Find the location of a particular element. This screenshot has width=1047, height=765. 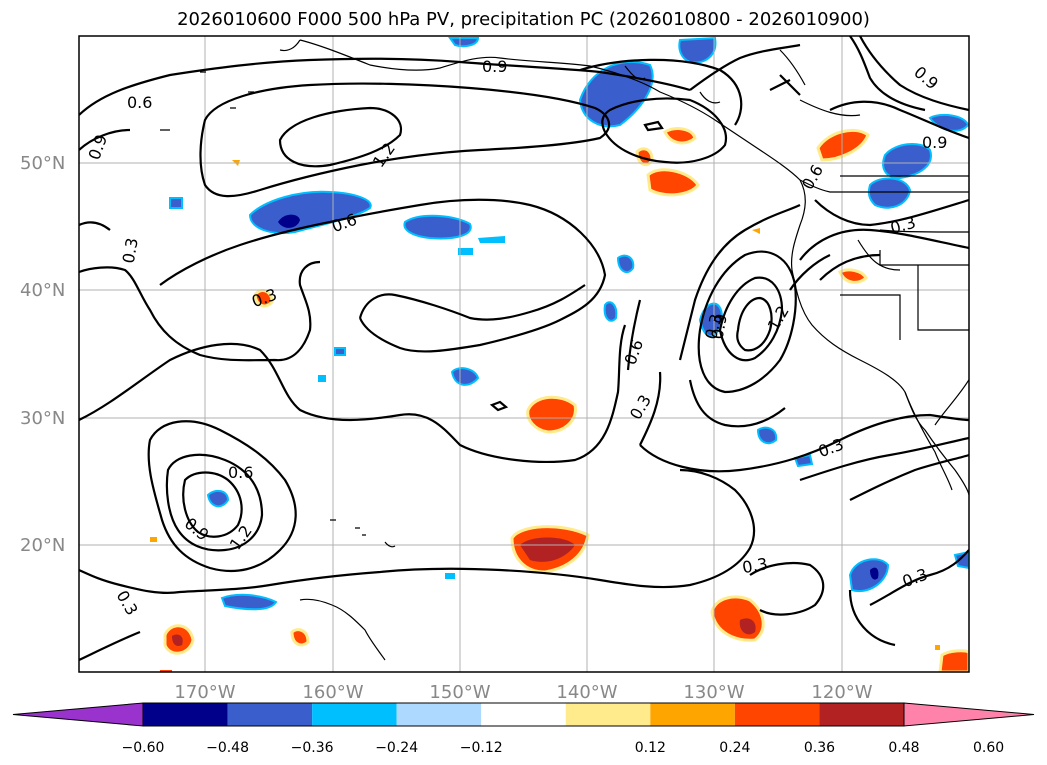

colorbar-tick-label: −0.36 is located at coordinates (312, 748).